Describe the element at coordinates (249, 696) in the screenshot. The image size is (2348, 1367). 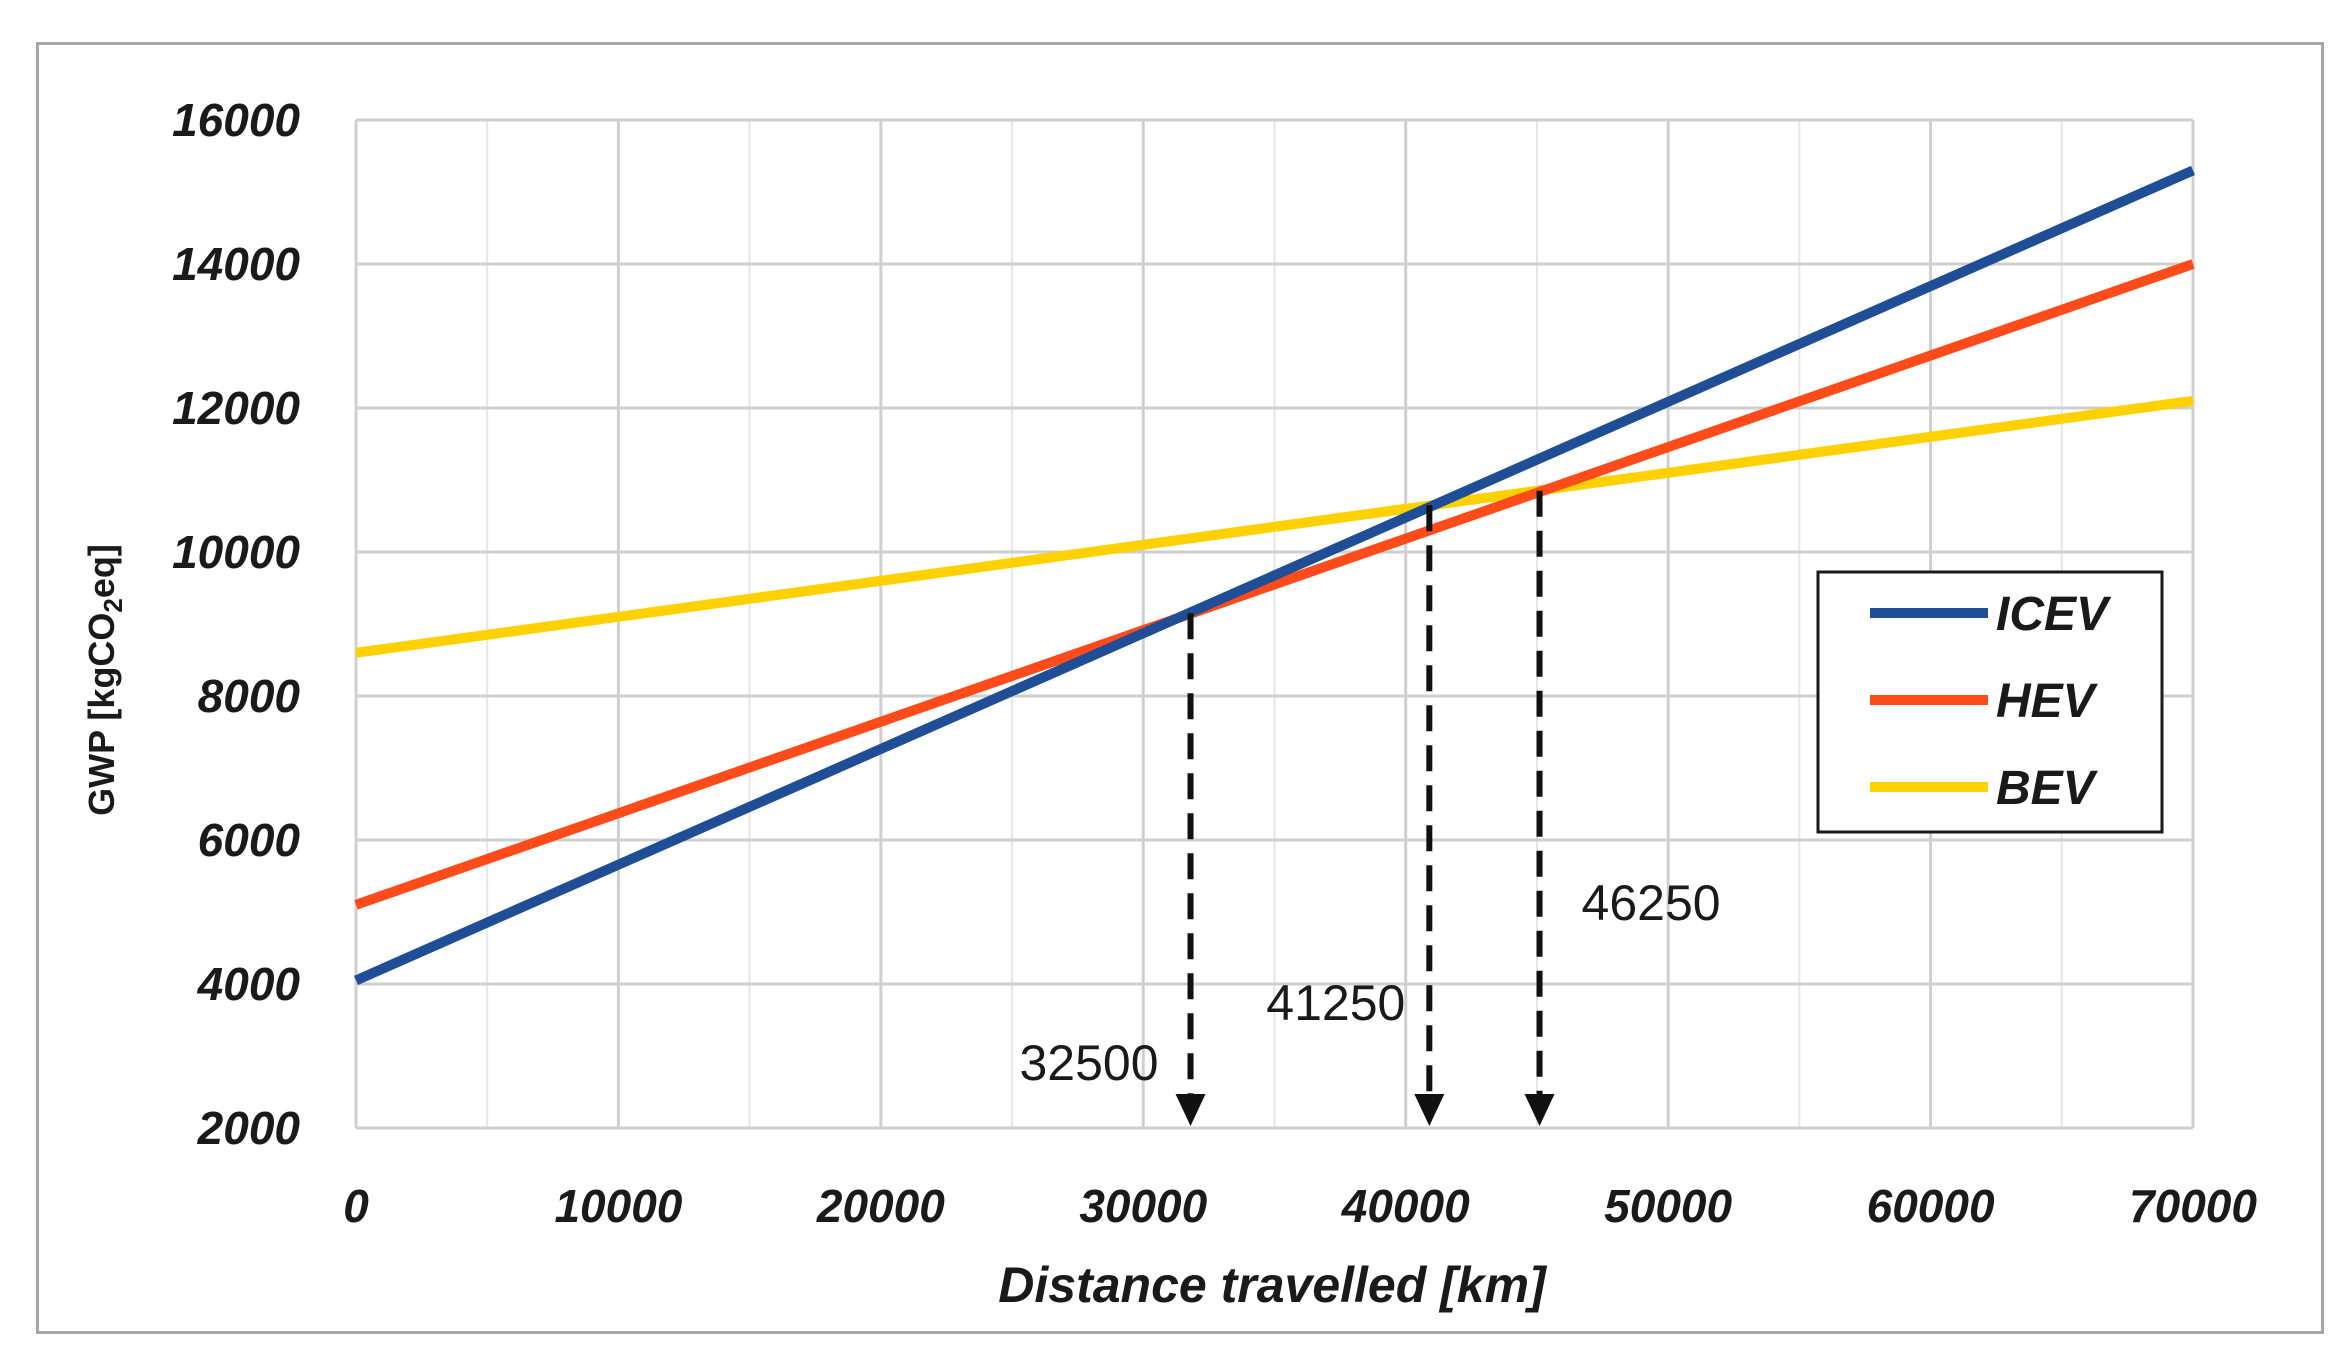
I see `y-tick-label: 8000` at that location.